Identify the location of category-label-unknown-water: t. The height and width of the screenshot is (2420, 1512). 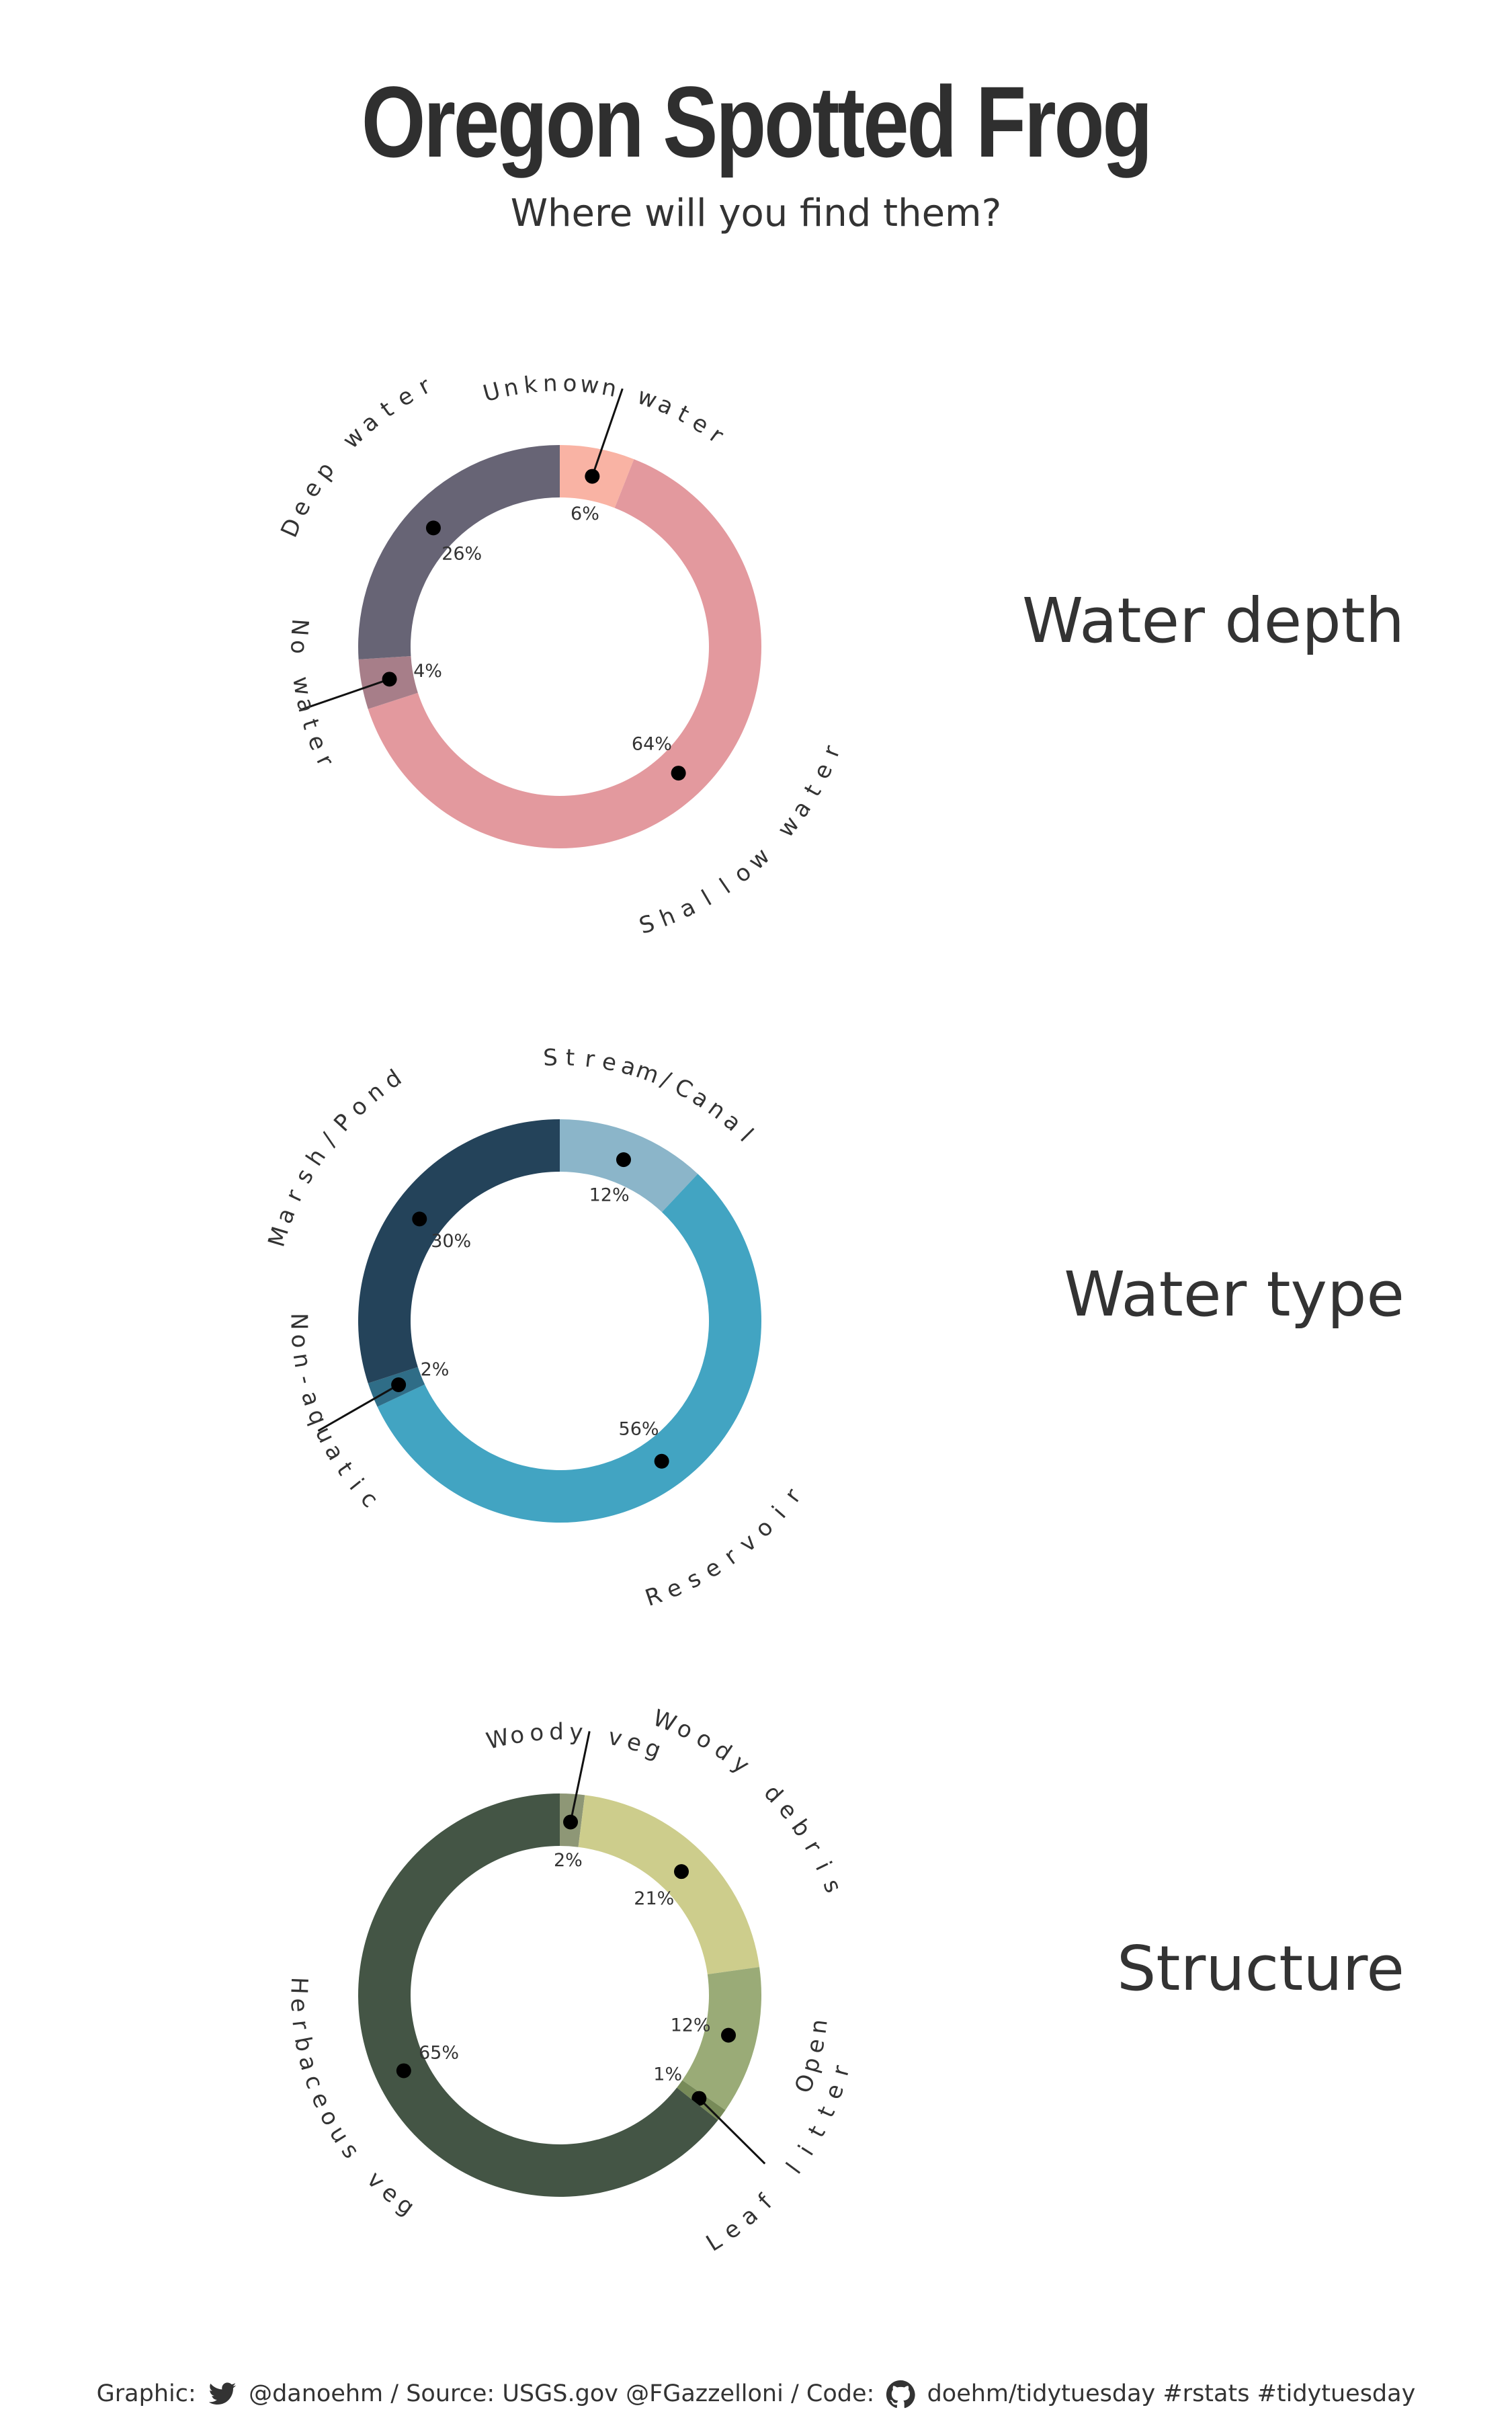
(684, 414).